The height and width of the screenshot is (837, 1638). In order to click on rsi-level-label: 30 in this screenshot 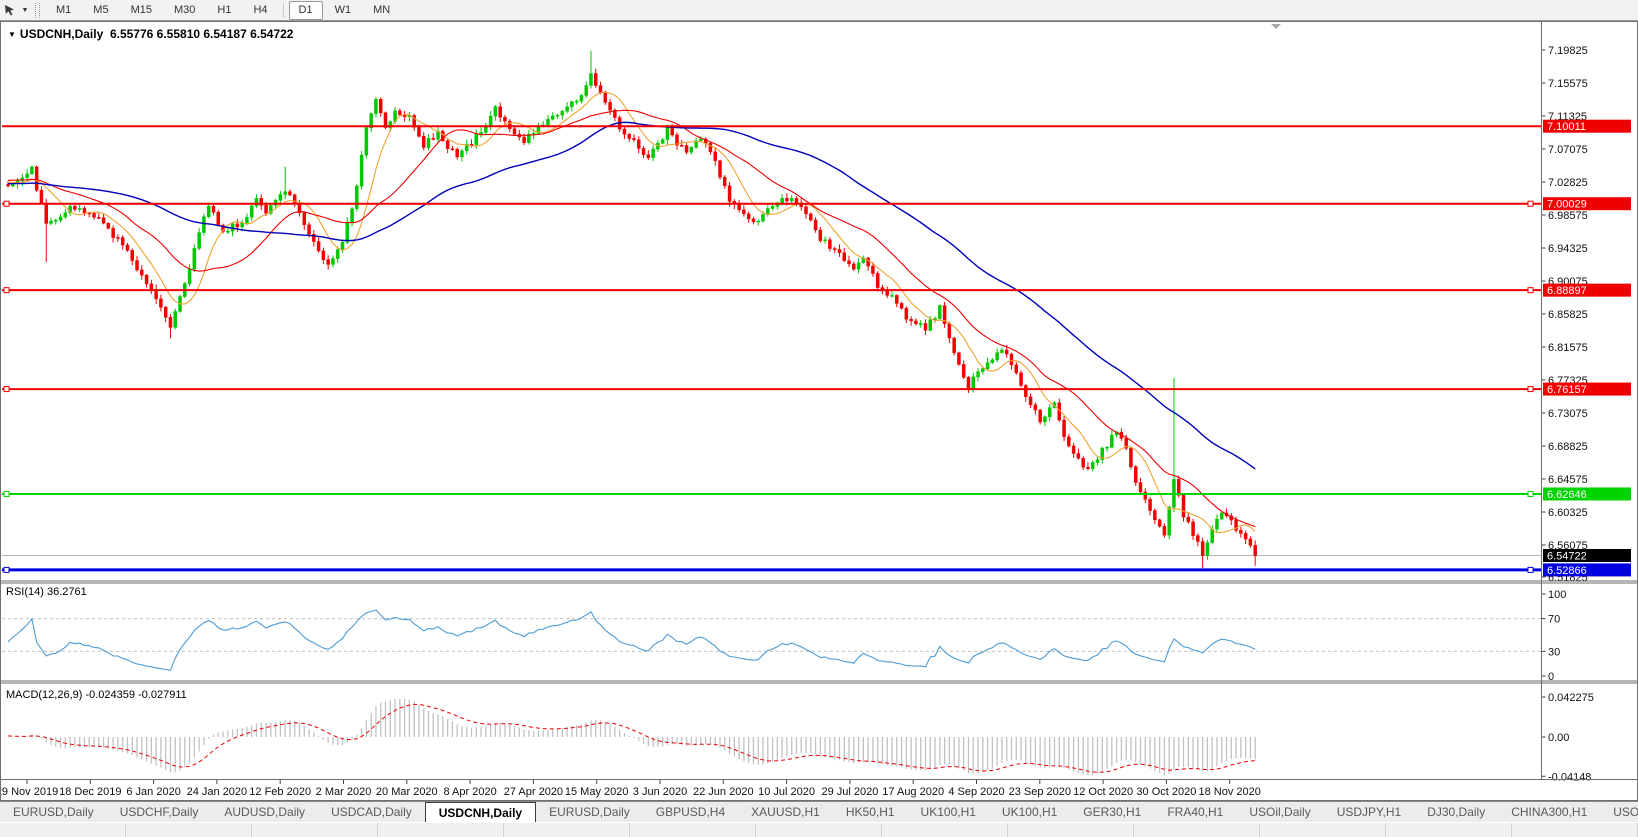, I will do `click(1554, 652)`.